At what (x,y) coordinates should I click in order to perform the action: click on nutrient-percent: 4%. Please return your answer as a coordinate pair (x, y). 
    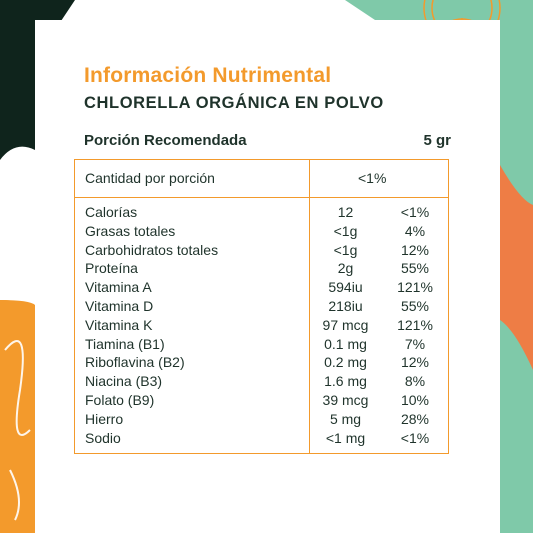
    Looking at the image, I should click on (415, 230).